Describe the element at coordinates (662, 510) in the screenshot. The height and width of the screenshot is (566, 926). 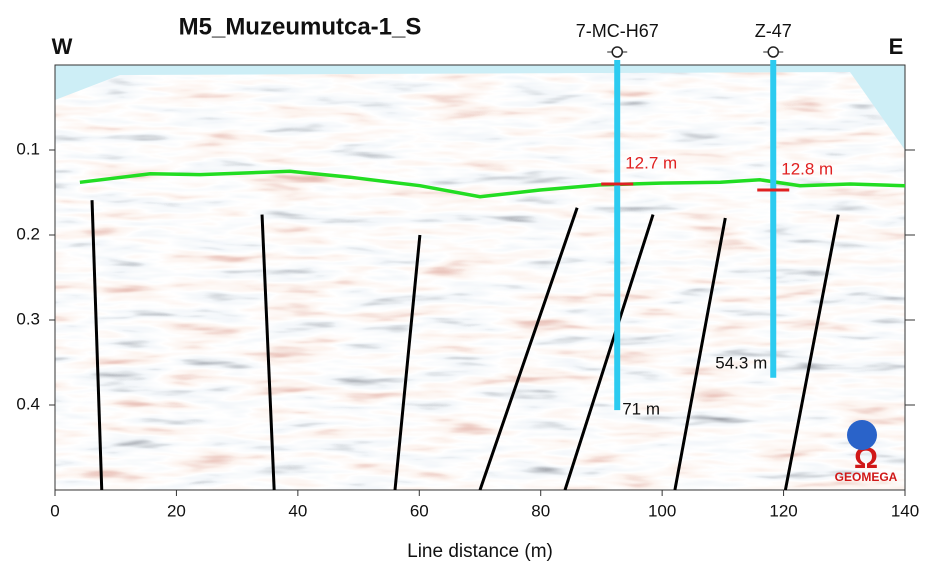
I see `x-tick-label: 100` at that location.